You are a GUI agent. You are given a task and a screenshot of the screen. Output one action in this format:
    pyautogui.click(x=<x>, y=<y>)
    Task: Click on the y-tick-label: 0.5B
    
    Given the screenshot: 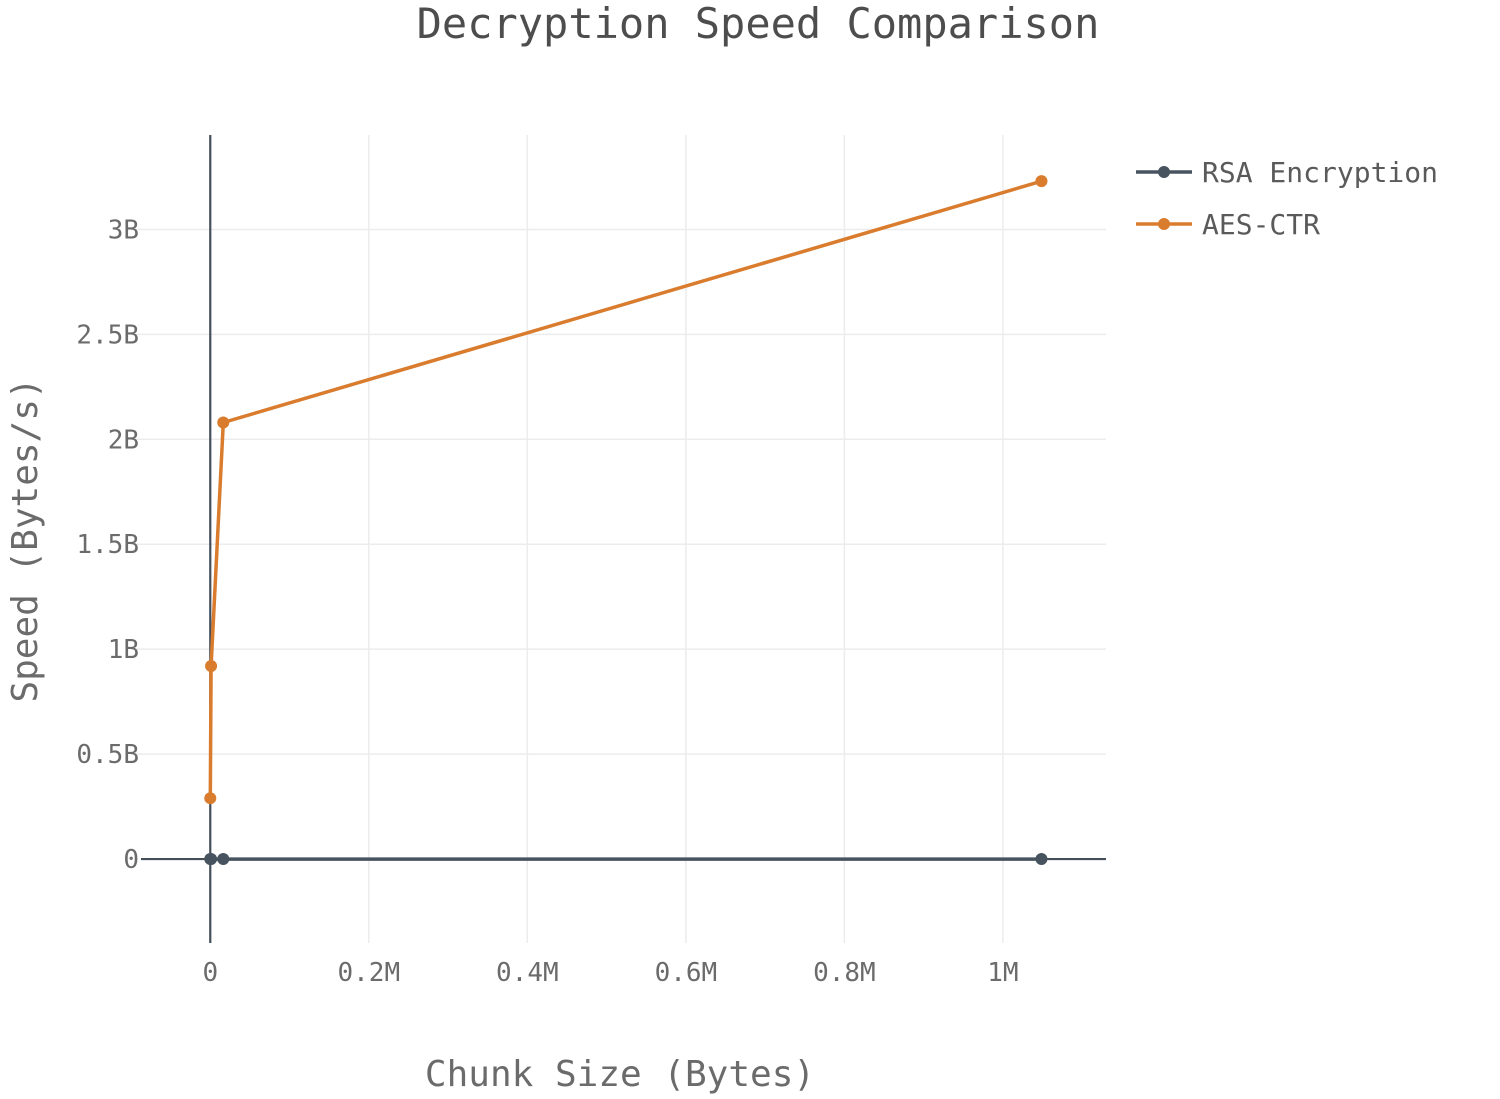 What is the action you would take?
    pyautogui.click(x=107, y=755)
    